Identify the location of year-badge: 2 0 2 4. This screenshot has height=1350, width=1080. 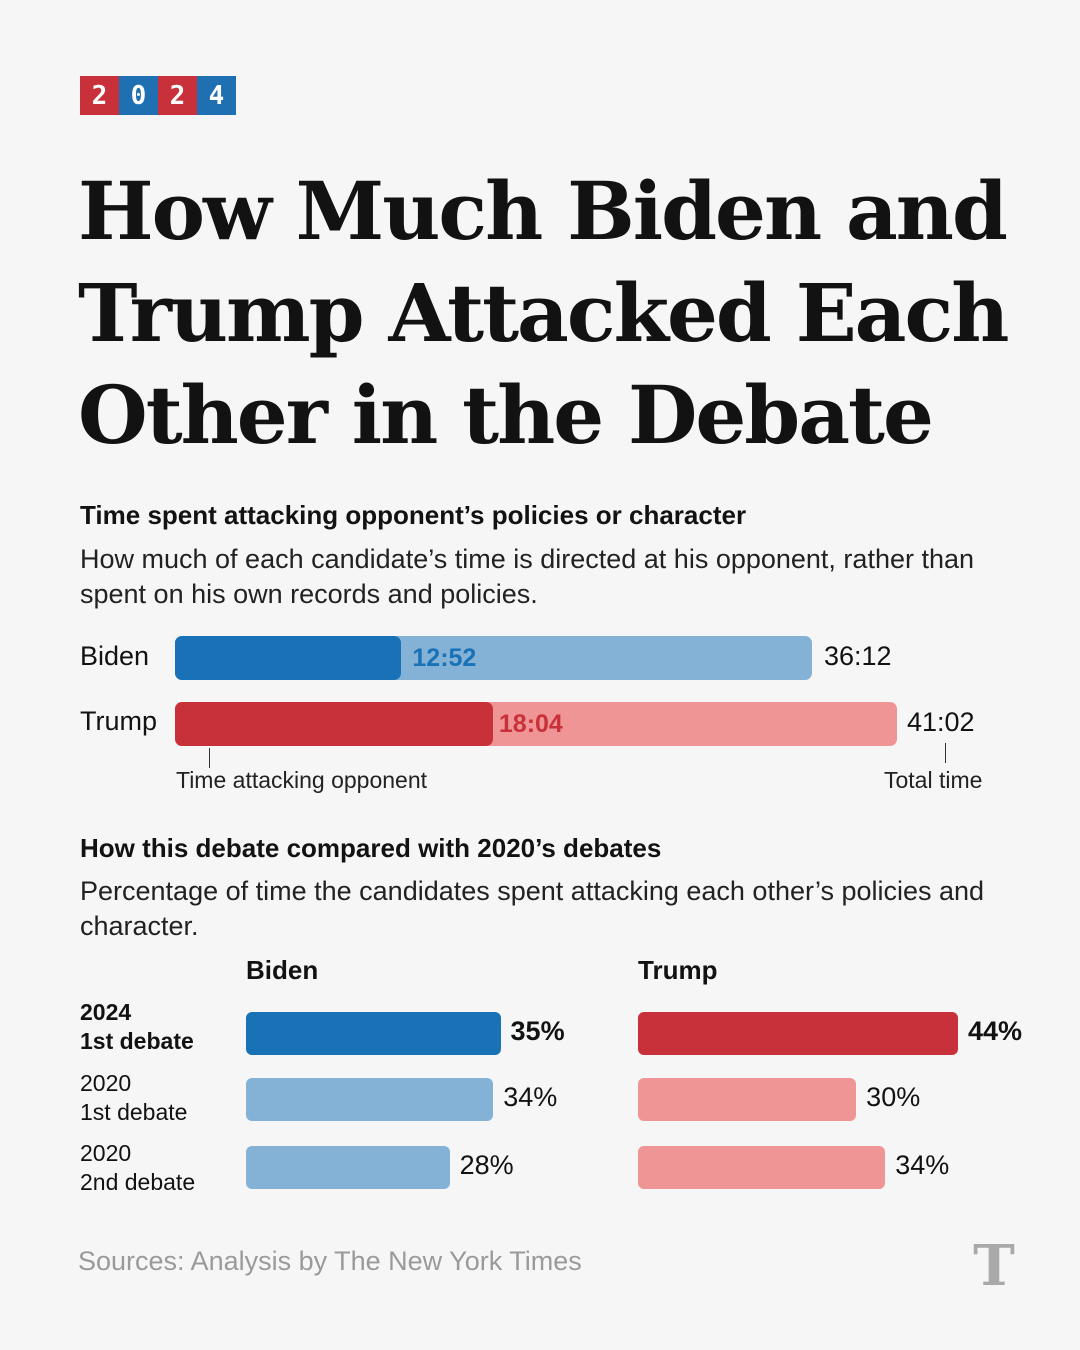
(158, 95).